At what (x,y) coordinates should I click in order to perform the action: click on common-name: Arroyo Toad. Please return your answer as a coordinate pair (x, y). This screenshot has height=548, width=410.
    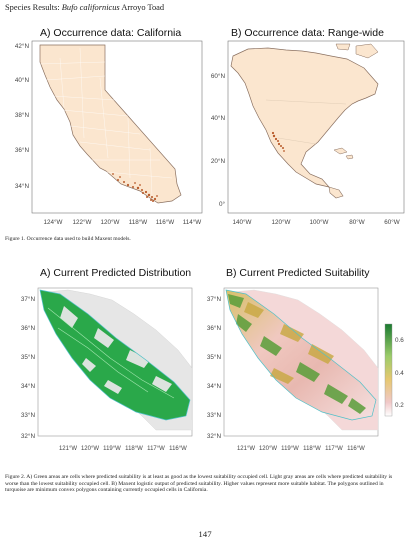
    Looking at the image, I should click on (142, 7).